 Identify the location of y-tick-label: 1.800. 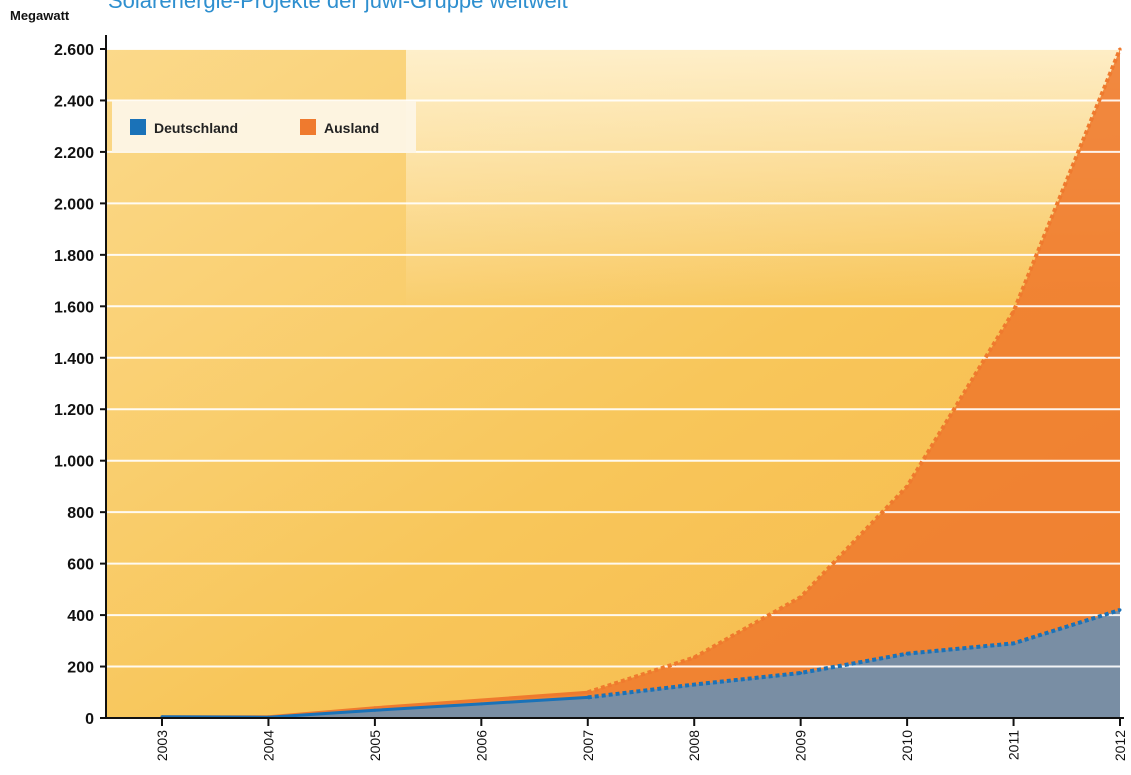
(74, 256).